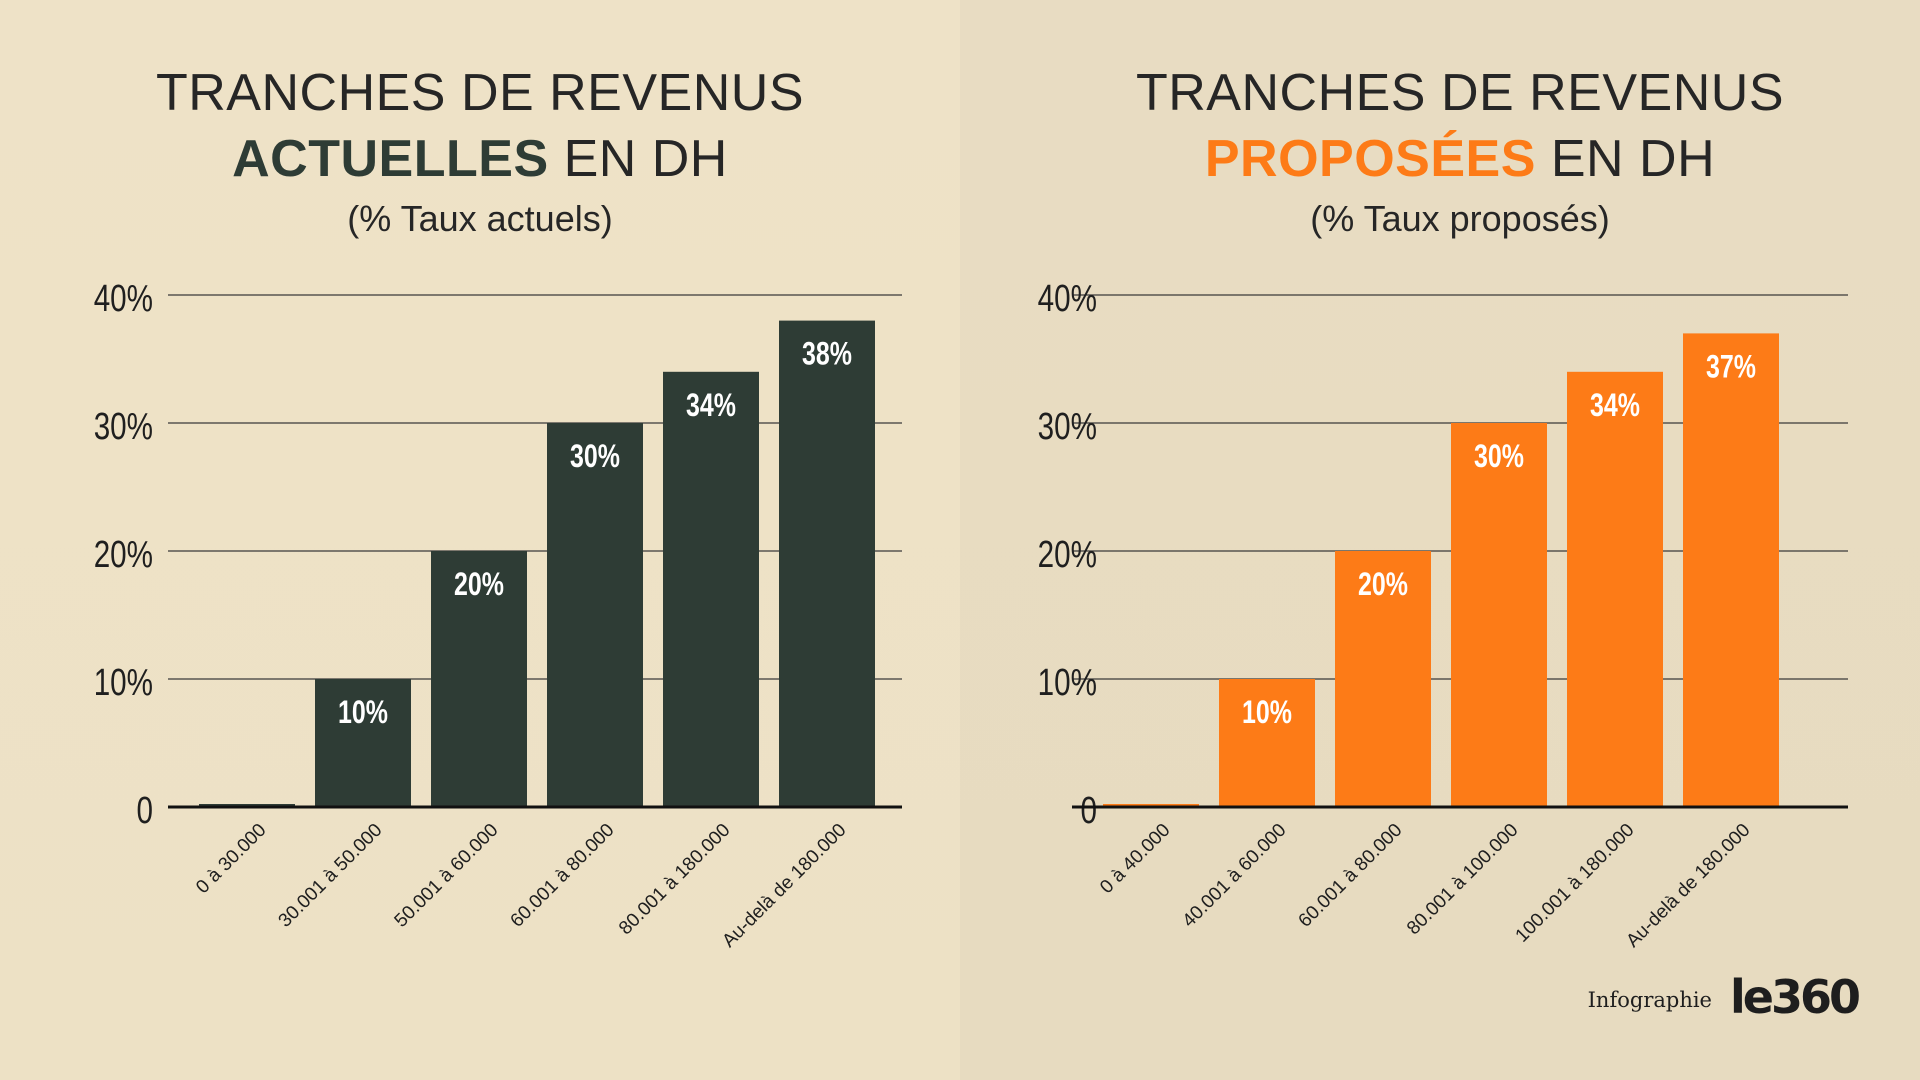  I want to click on category-label: 0 à 40.000, so click(1135, 859).